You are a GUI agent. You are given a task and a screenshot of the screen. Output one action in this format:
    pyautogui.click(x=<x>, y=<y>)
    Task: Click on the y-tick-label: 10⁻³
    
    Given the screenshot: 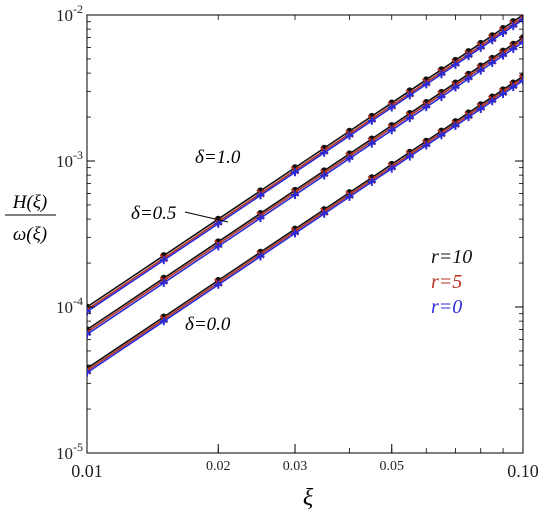 What is the action you would take?
    pyautogui.click(x=69, y=159)
    